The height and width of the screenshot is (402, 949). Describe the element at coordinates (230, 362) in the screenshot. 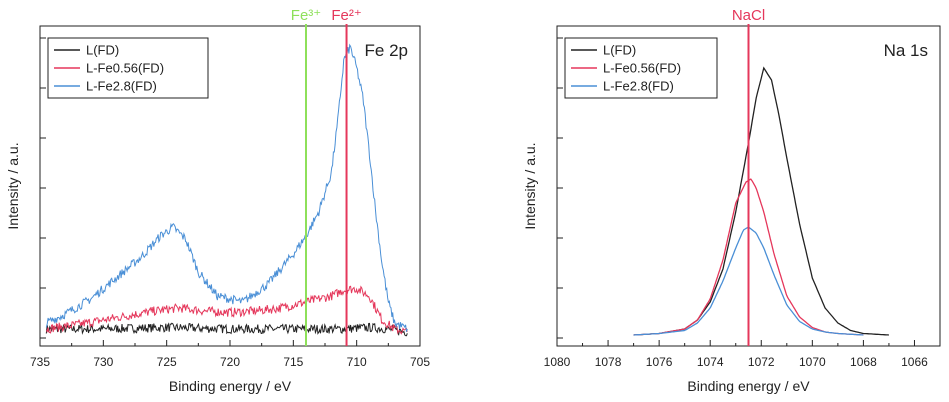

I see `x-tick-label: 720` at that location.